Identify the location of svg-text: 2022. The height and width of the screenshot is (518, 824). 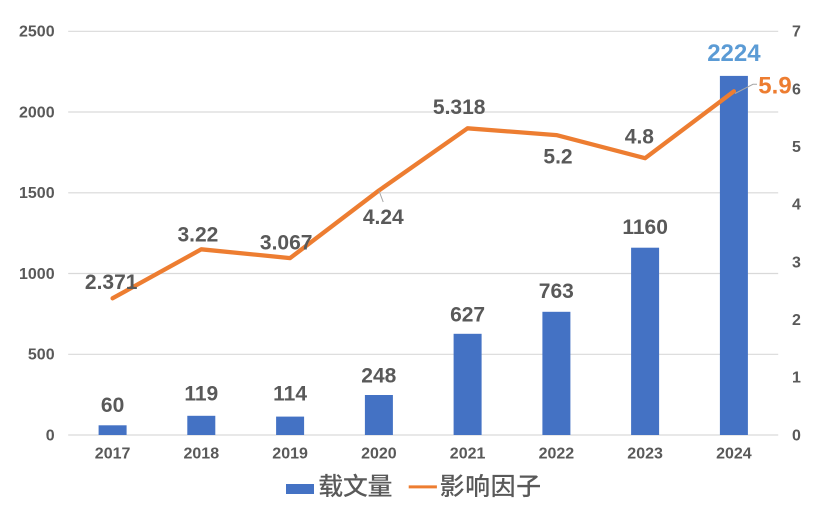
(557, 454).